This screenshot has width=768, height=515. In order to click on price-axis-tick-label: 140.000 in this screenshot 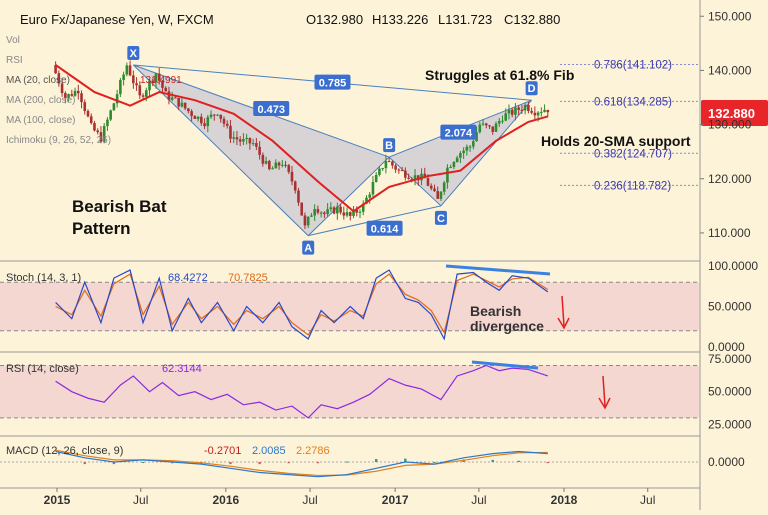, I will do `click(730, 70)`.